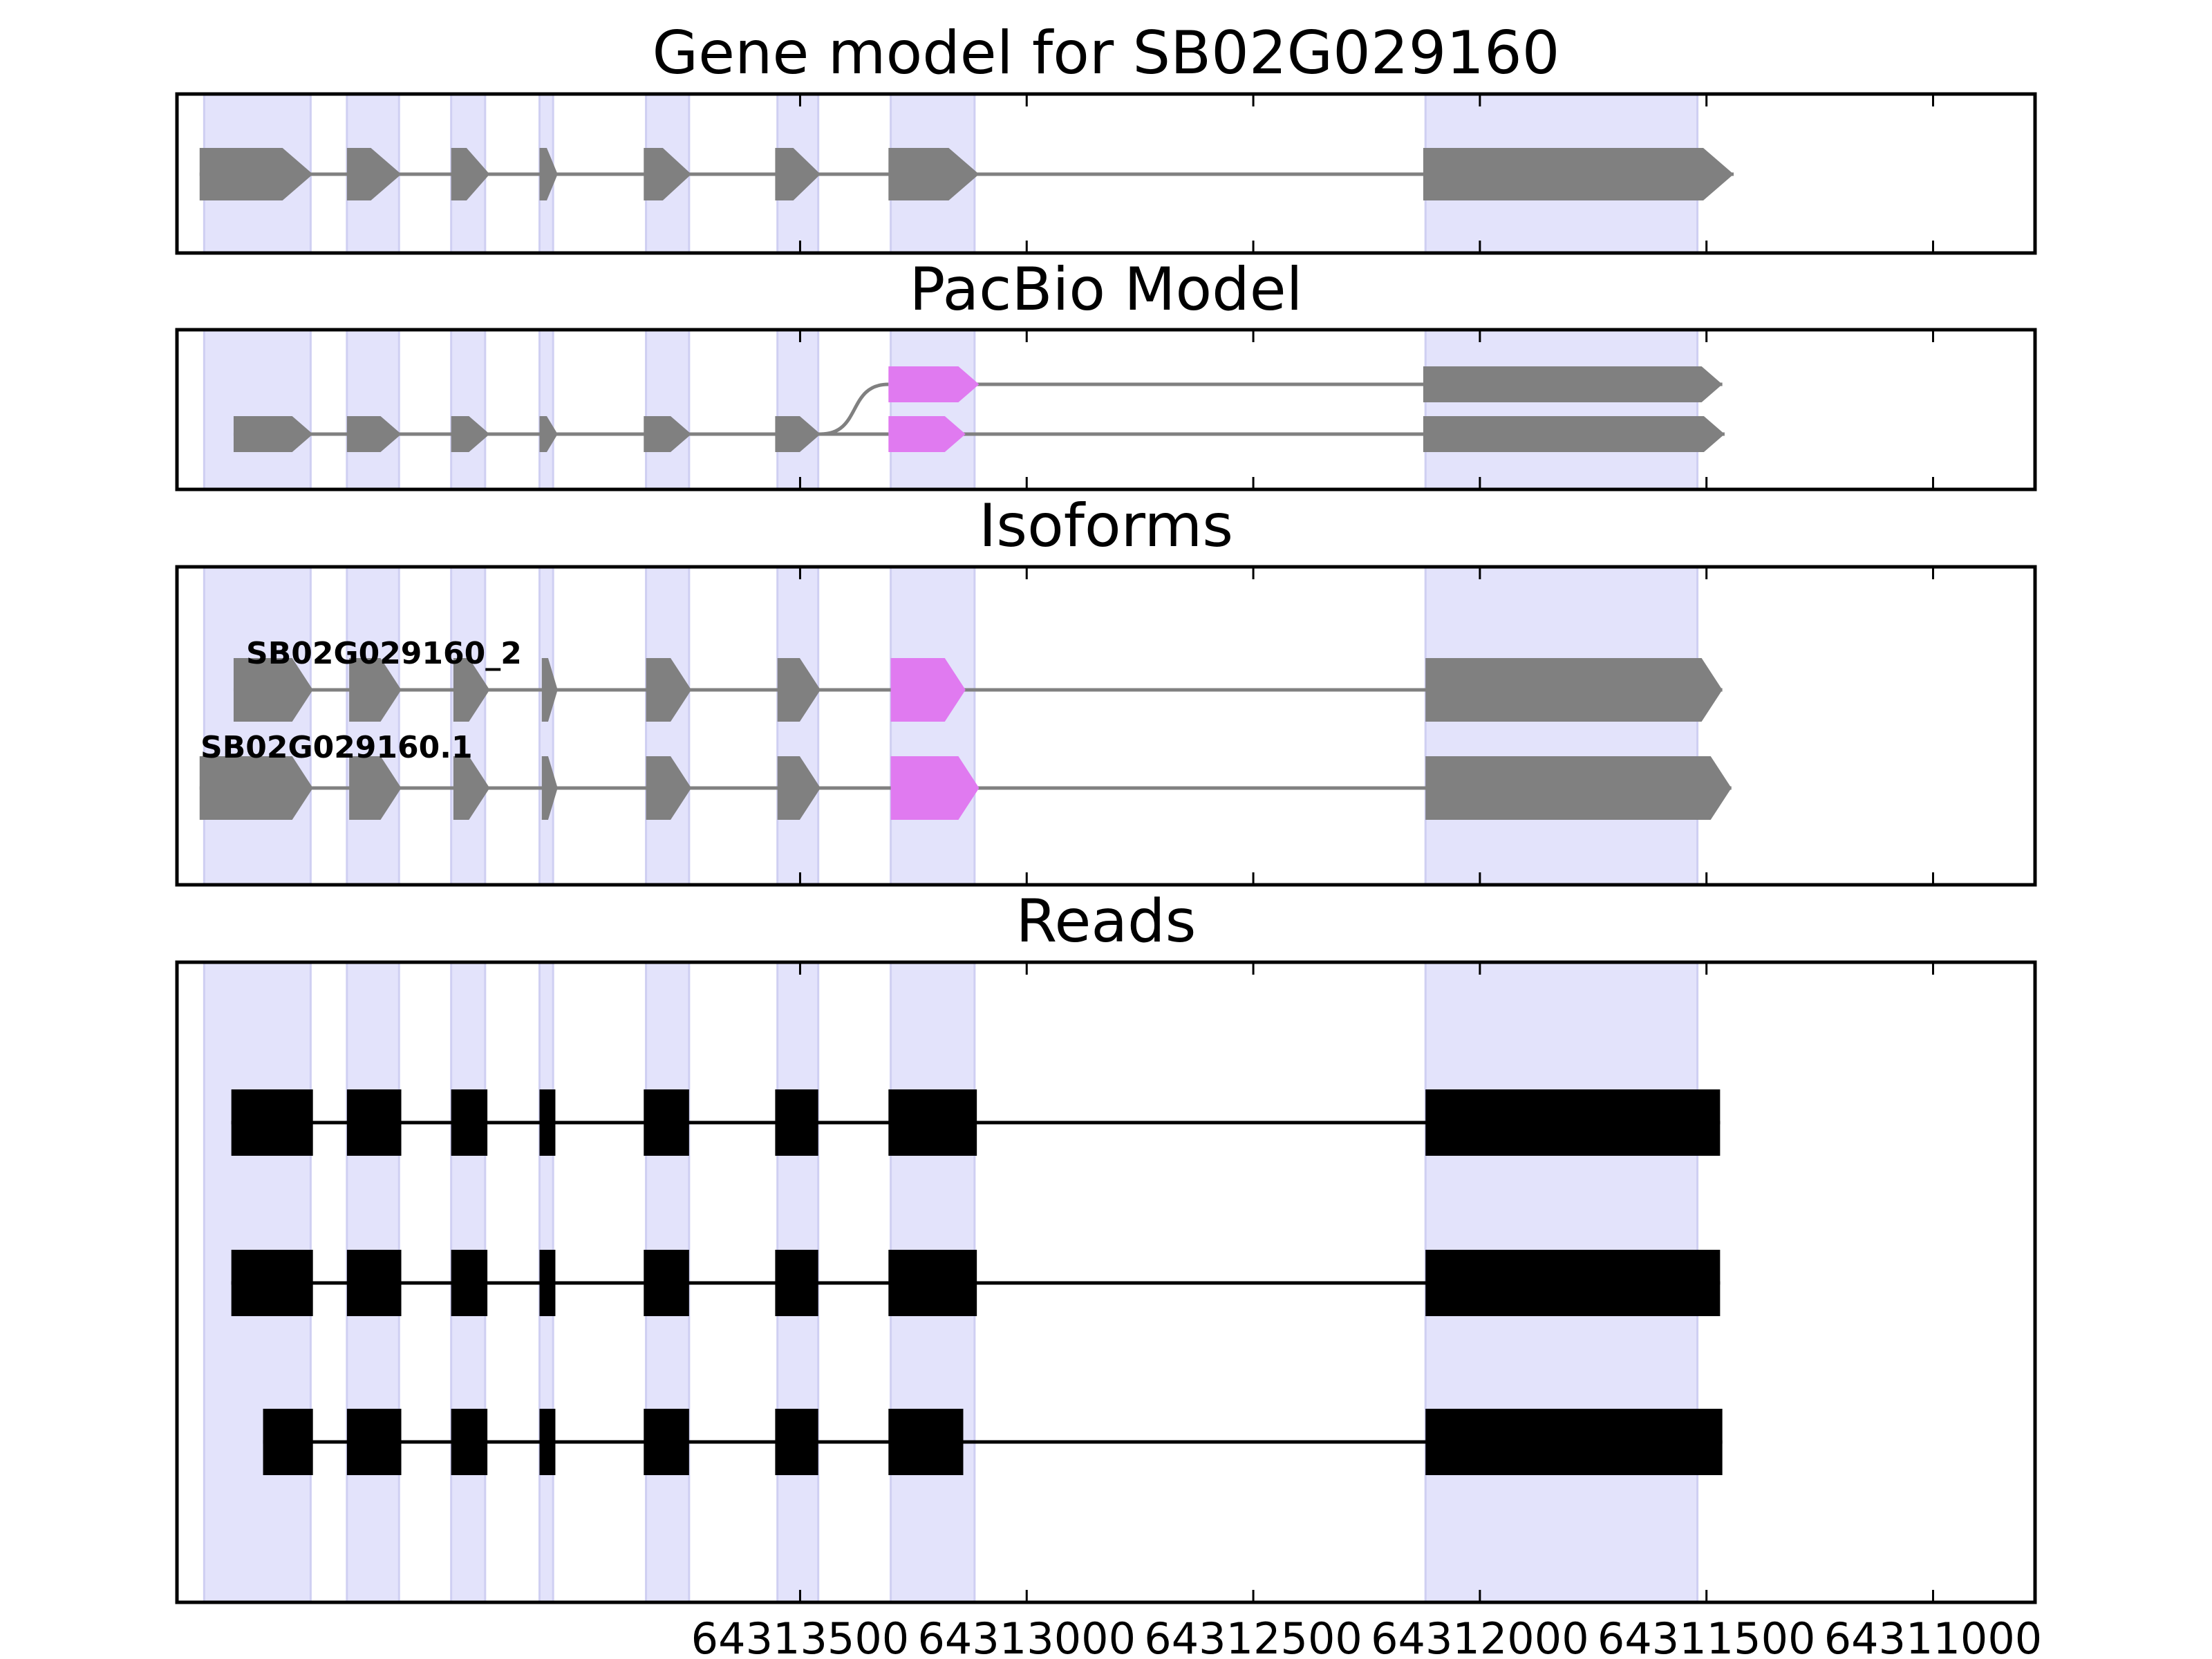  Describe the element at coordinates (1106, 922) in the screenshot. I see `reads-title: Reads` at that location.